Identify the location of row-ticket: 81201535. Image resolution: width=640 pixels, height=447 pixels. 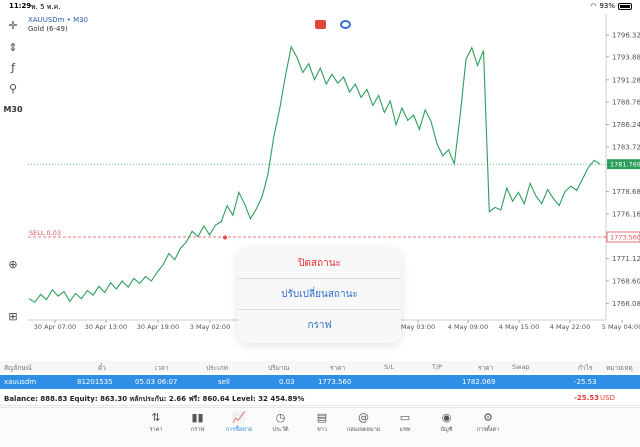
(95, 382).